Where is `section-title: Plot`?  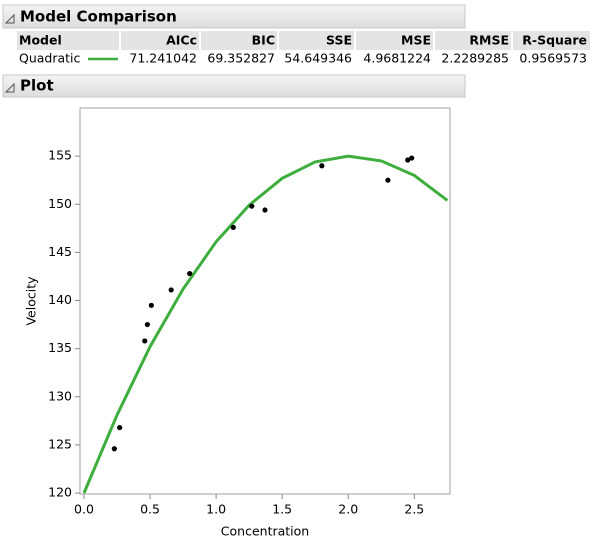
section-title: Plot is located at coordinates (37, 86).